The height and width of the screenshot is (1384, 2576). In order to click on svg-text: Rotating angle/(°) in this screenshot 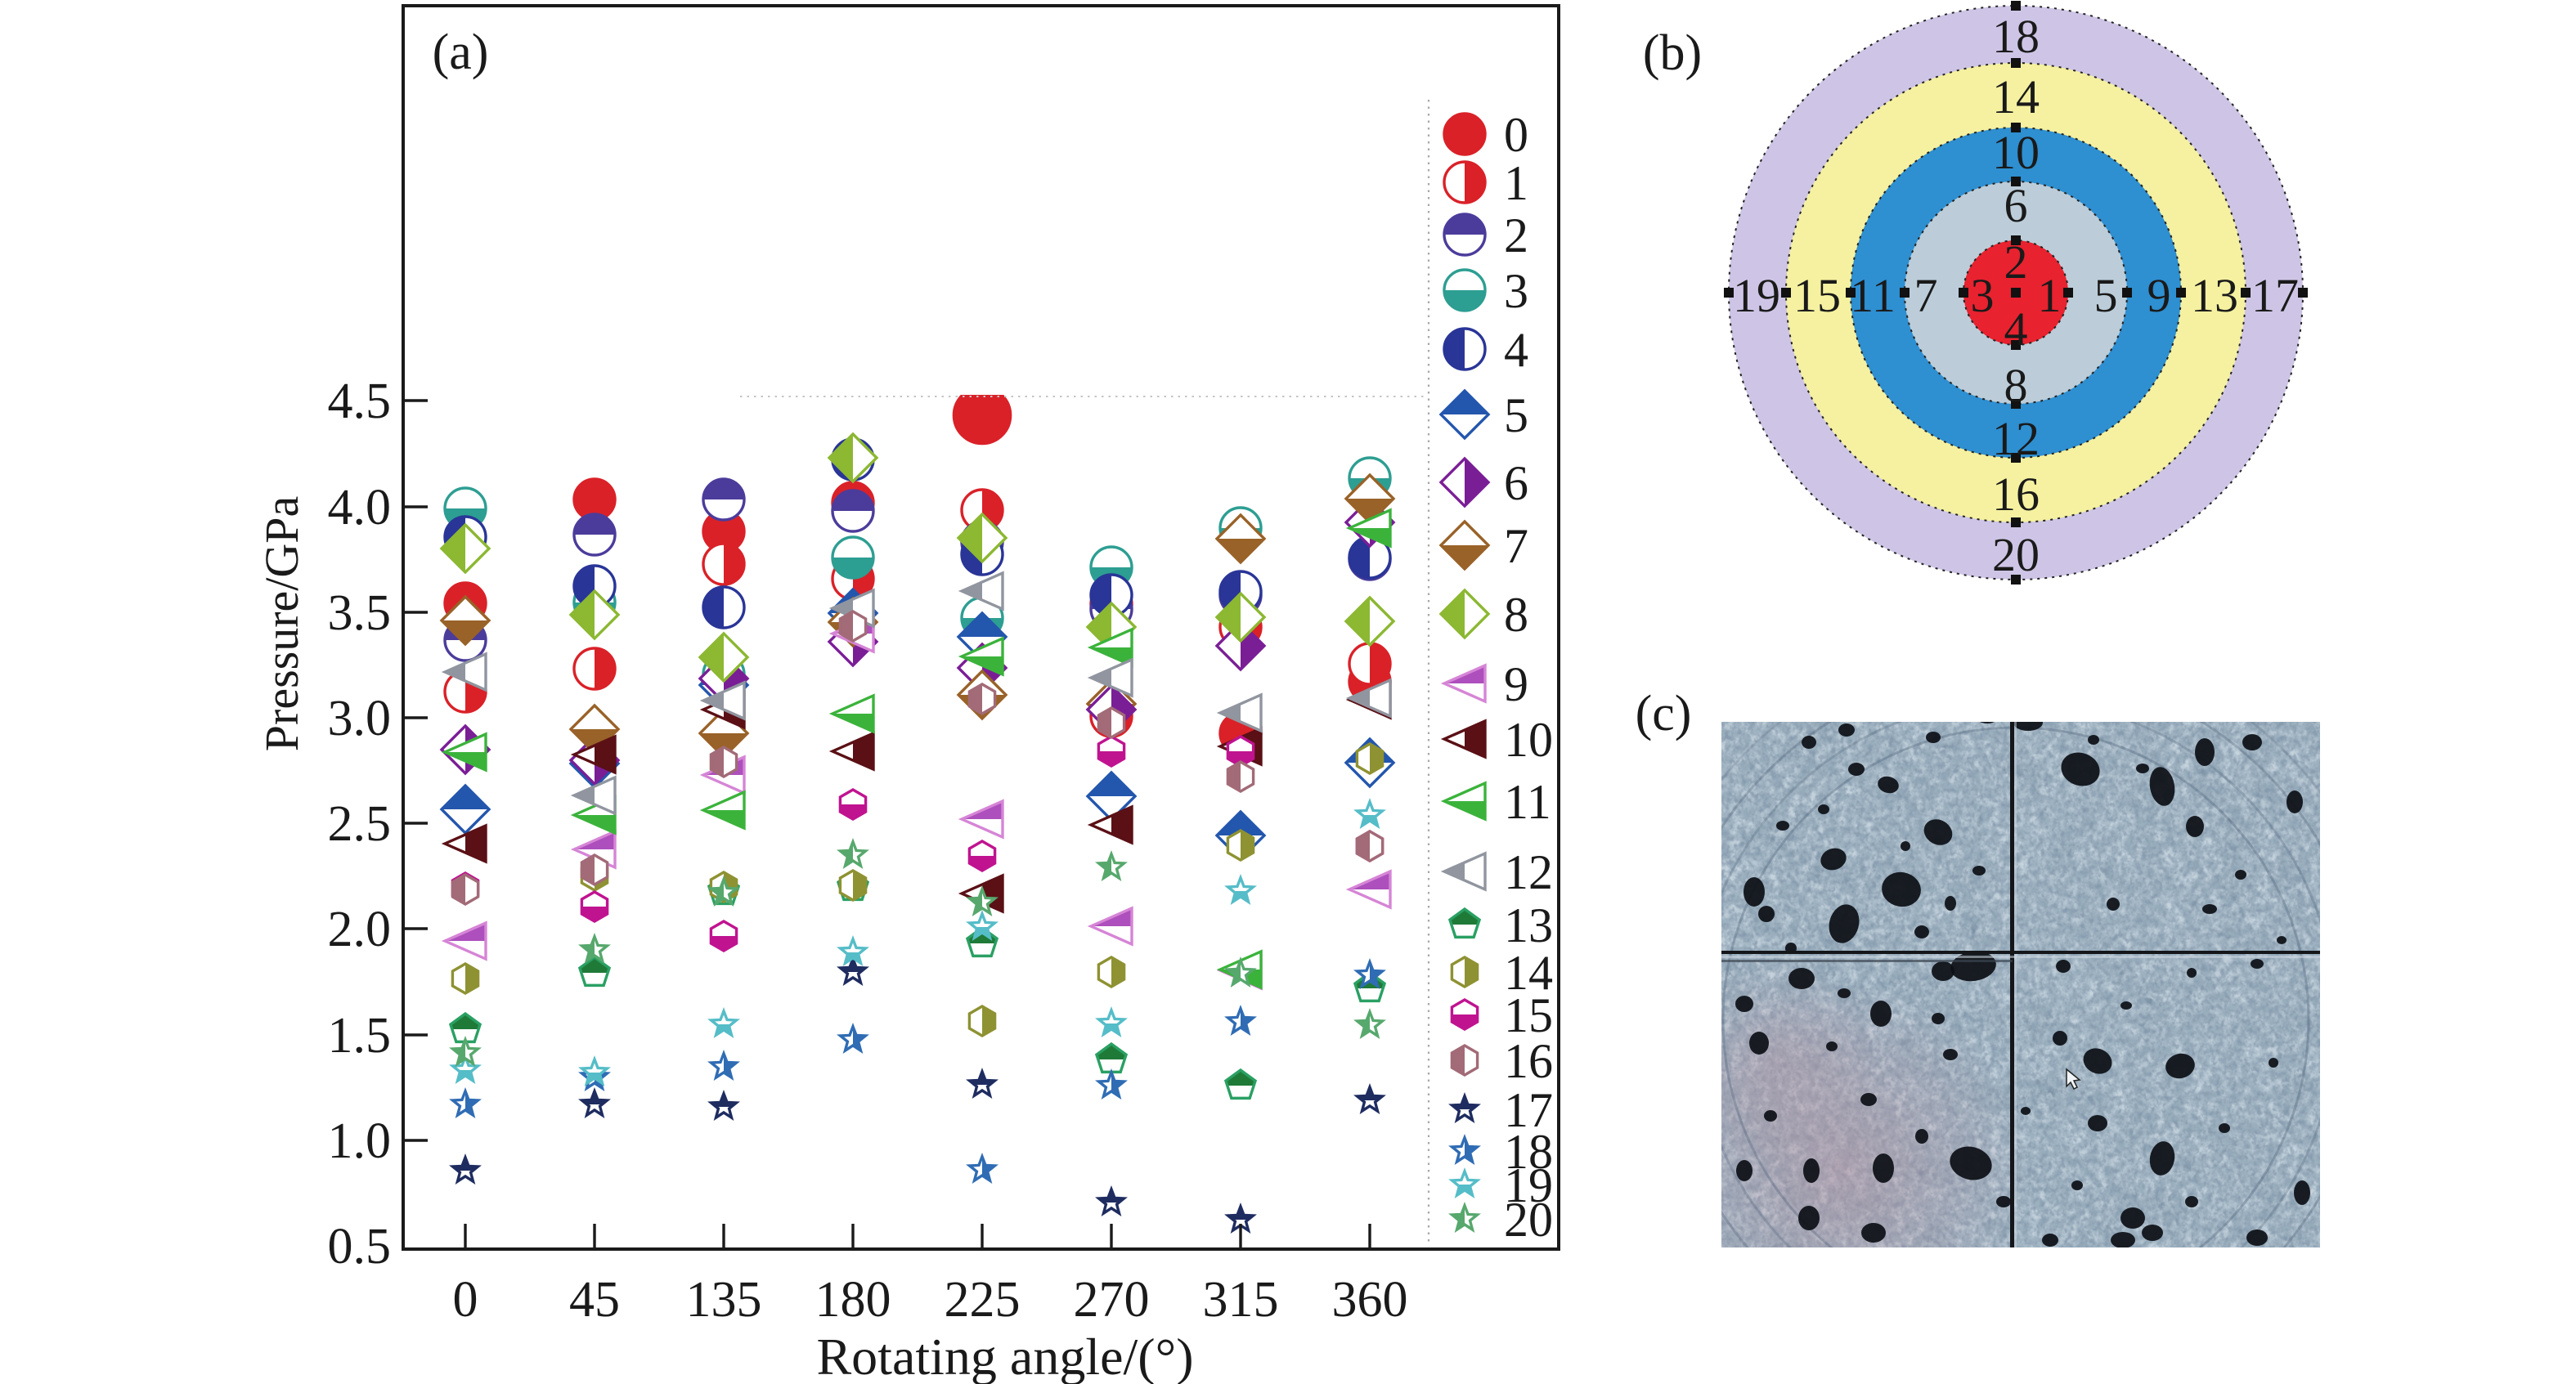, I will do `click(1004, 1356)`.